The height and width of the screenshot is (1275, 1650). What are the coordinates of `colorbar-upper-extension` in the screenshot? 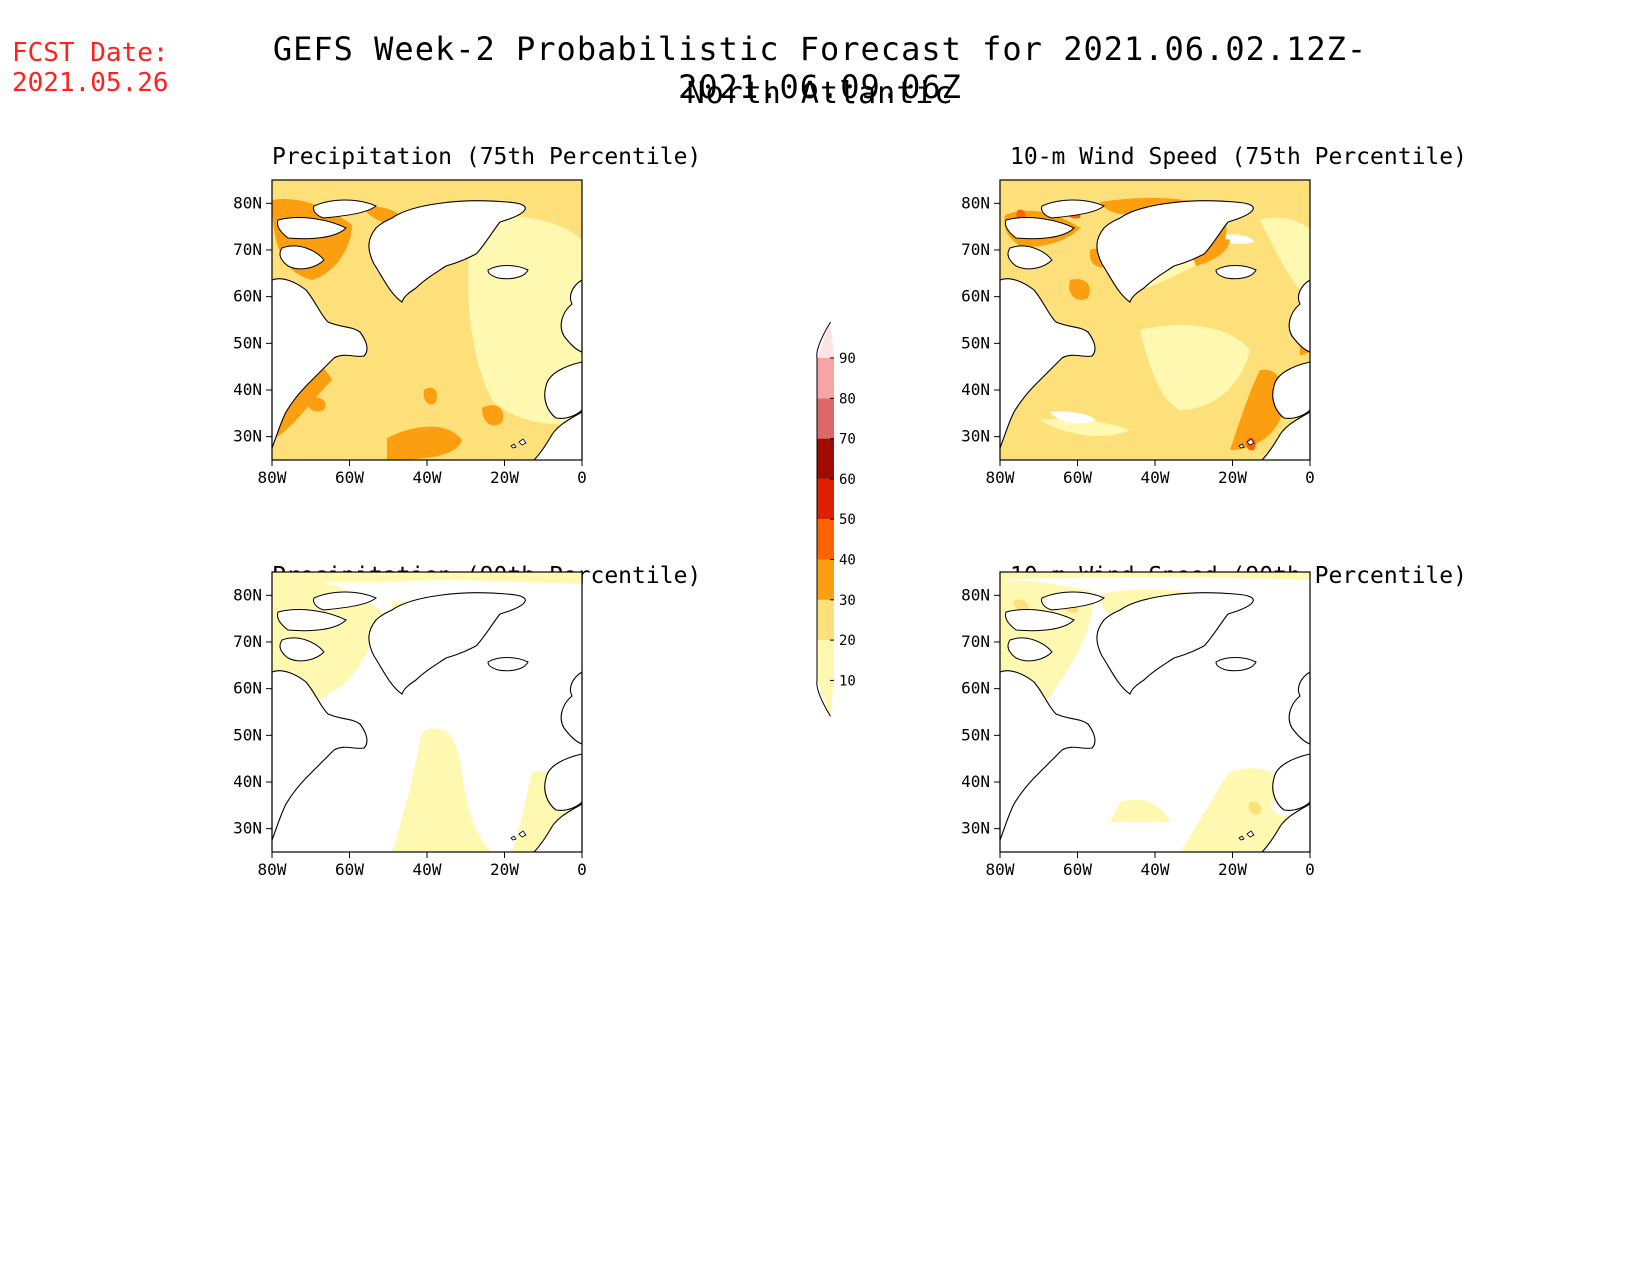 It's located at (825, 340).